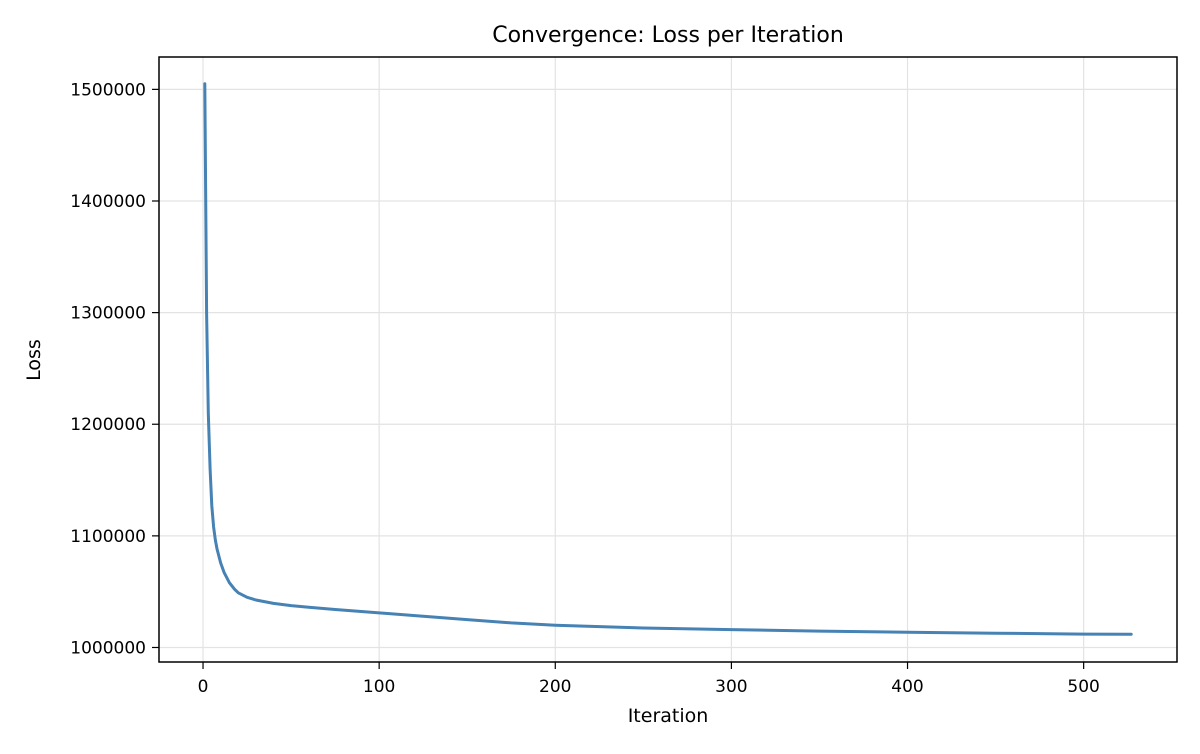 This screenshot has height=754, width=1200. Describe the element at coordinates (731, 687) in the screenshot. I see `x-tick-label: 300` at that location.